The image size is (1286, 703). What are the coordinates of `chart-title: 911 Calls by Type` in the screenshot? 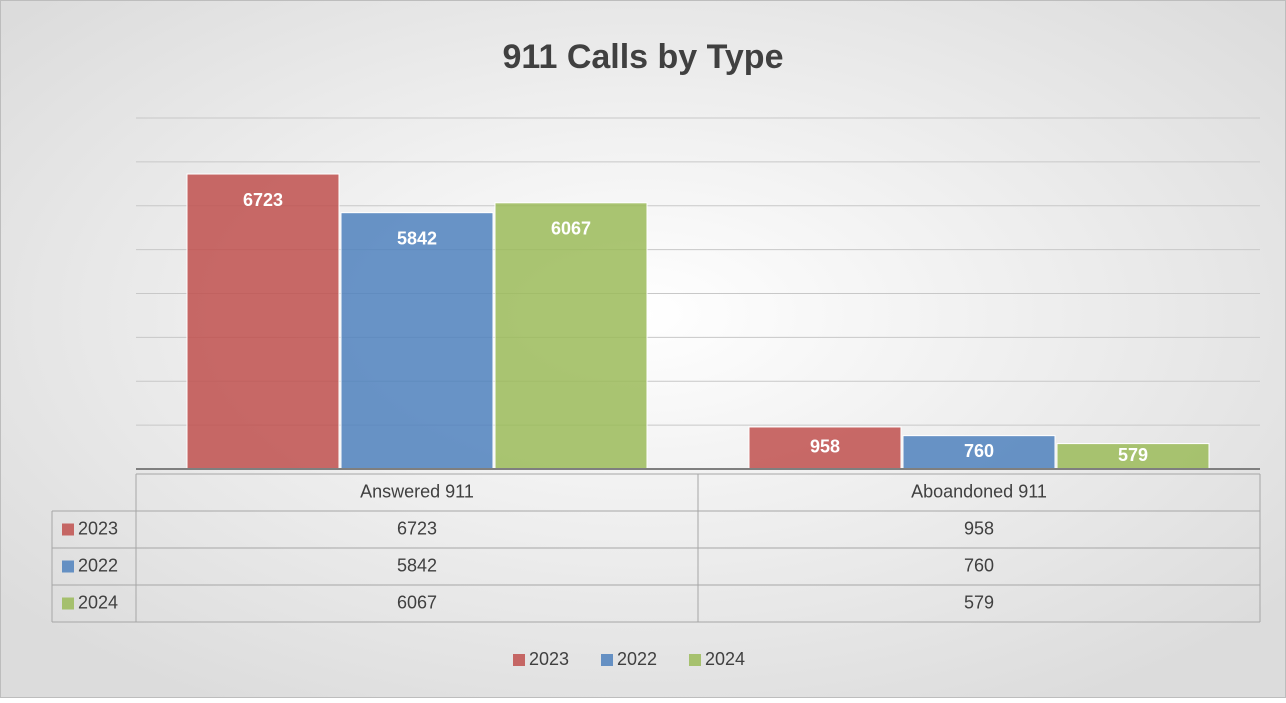 It's located at (643, 57).